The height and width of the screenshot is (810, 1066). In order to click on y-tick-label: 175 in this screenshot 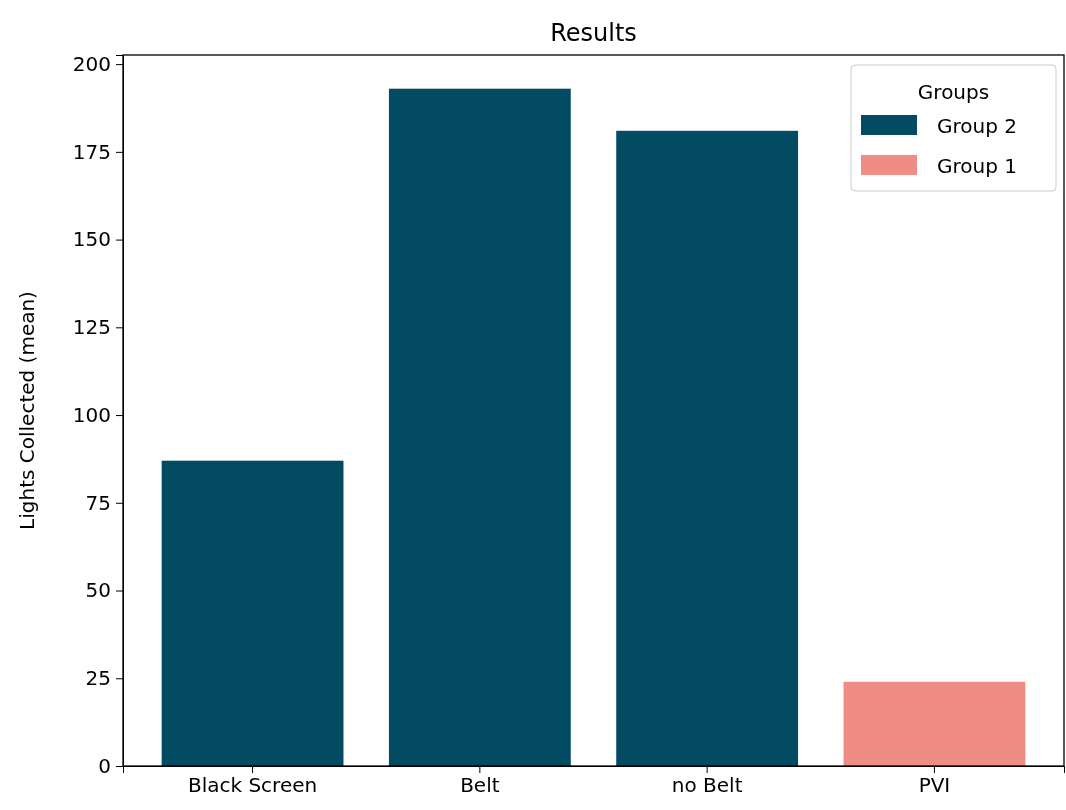, I will do `click(91, 151)`.